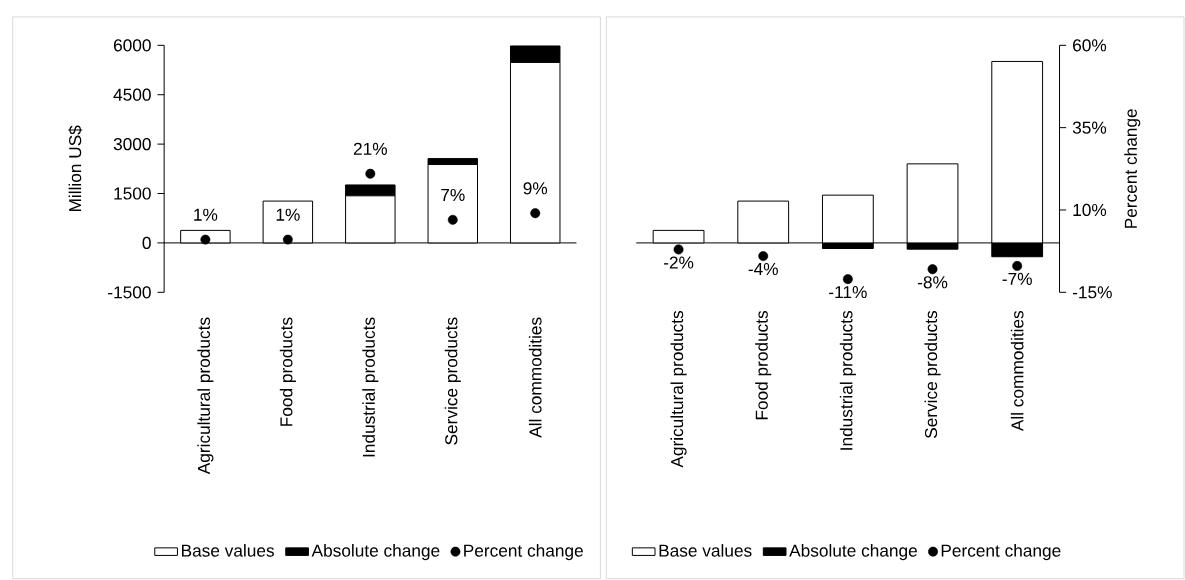 The image size is (1185, 580). Describe the element at coordinates (1089, 127) in the screenshot. I see `y2-tick-label: 35%` at that location.